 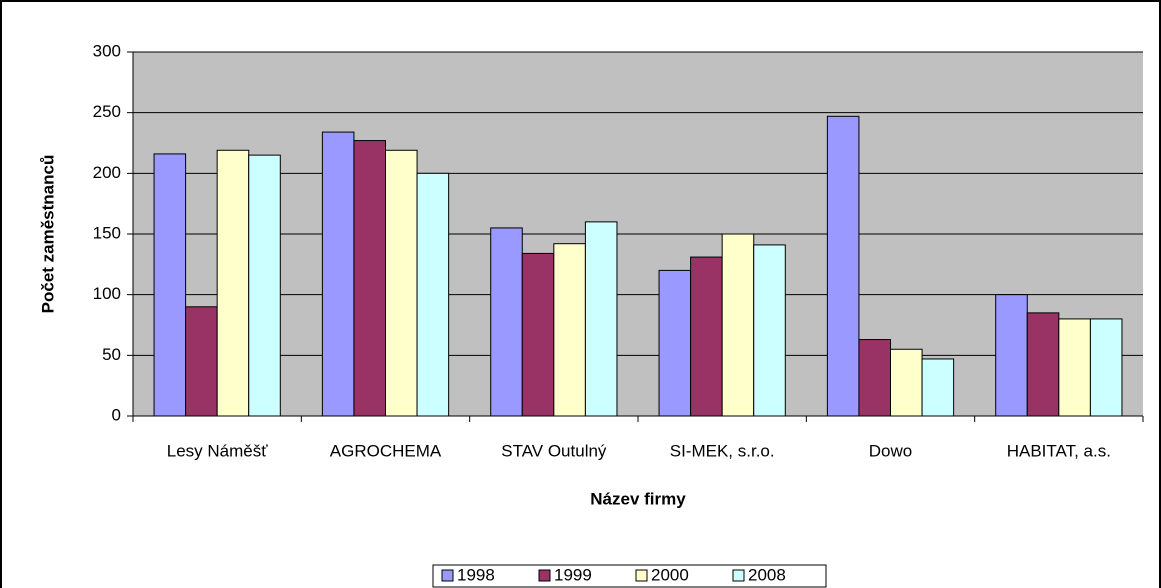 What do you see at coordinates (638, 498) in the screenshot?
I see `x-axis-label: Název firmy` at bounding box center [638, 498].